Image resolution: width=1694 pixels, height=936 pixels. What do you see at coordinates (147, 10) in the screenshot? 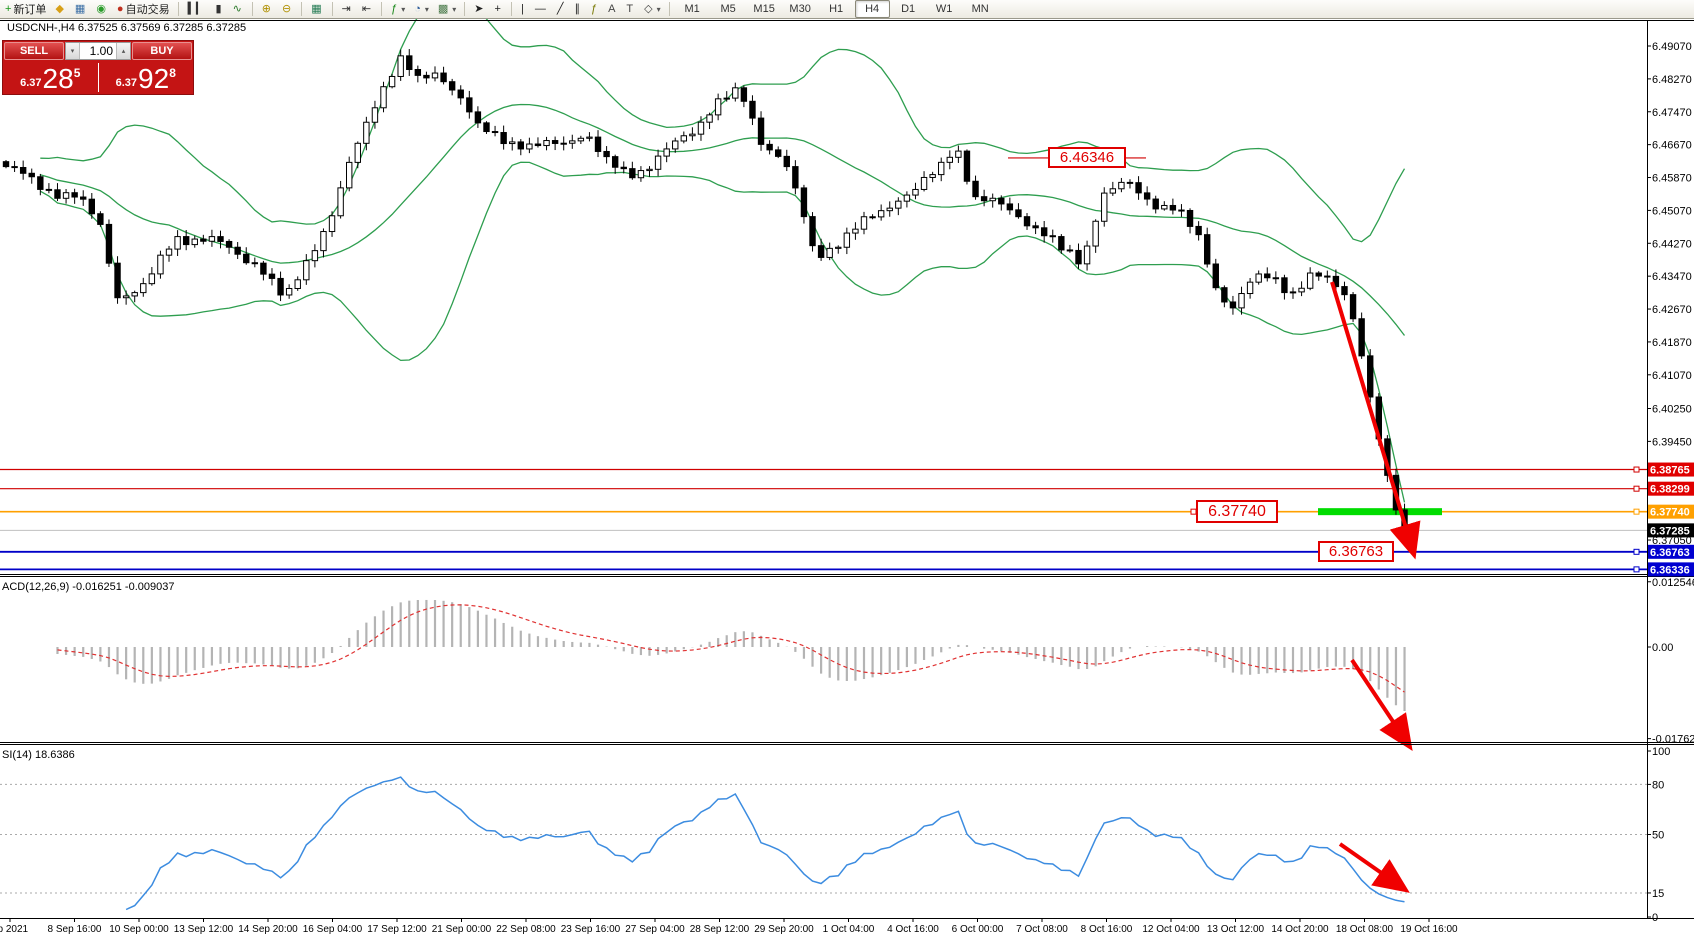
I see `autotrading-button-label: 自动交易` at bounding box center [147, 10].